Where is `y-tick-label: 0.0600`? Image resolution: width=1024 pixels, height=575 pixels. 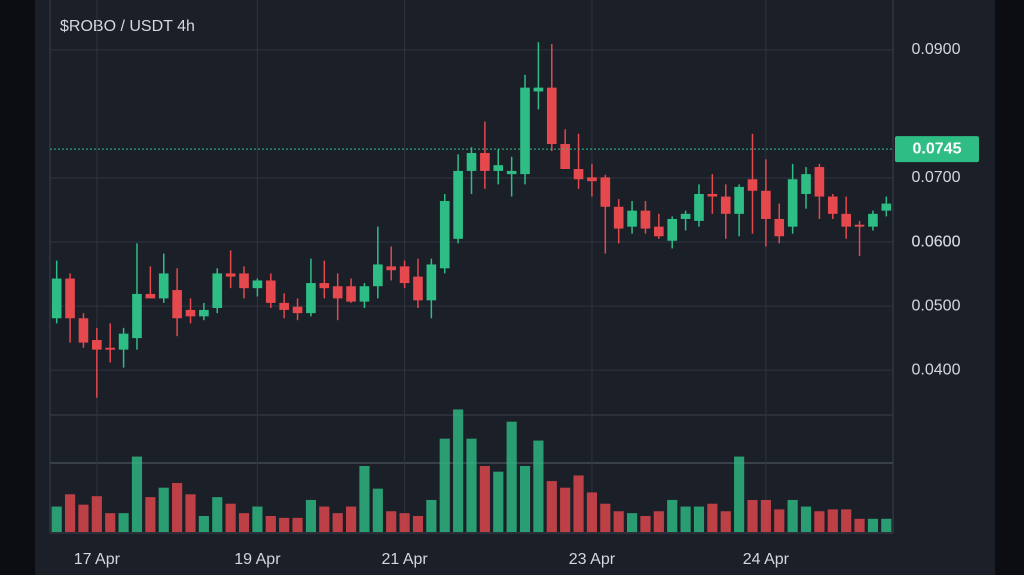 y-tick-label: 0.0600 is located at coordinates (936, 241).